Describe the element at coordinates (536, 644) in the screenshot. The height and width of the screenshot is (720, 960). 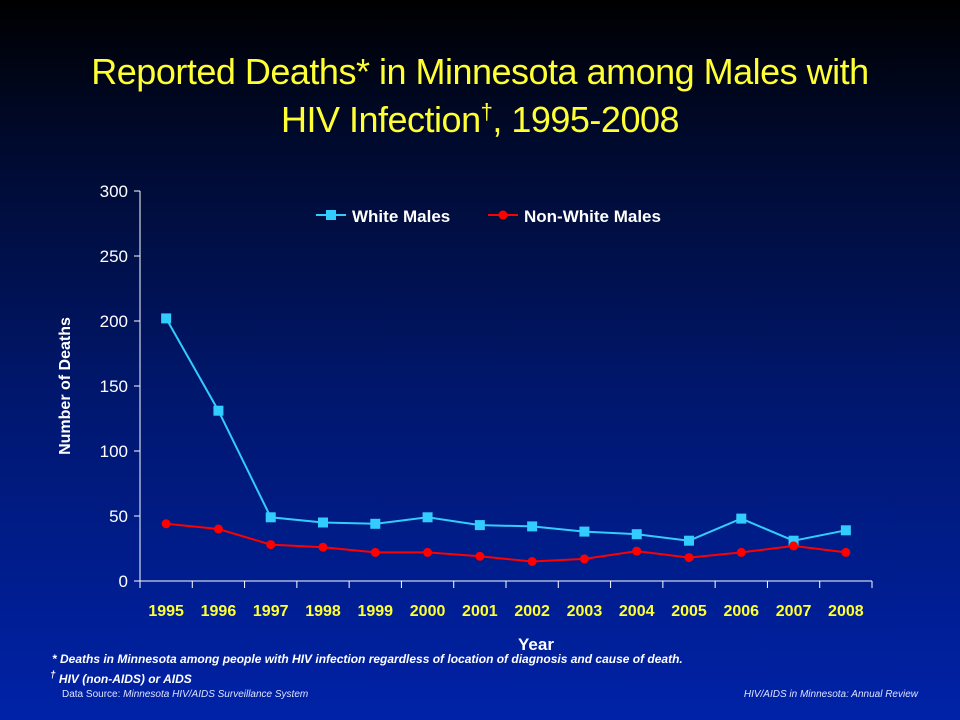
I see `x-axis-title: Year` at that location.